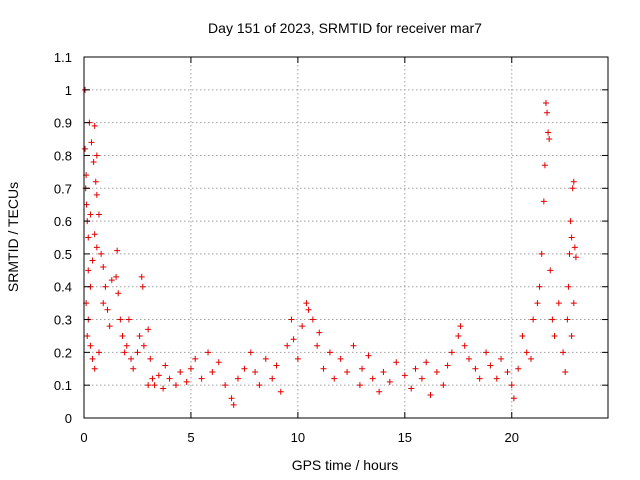 The height and width of the screenshot is (480, 640). Describe the element at coordinates (68, 90) in the screenshot. I see `y-tick-label: 1` at that location.